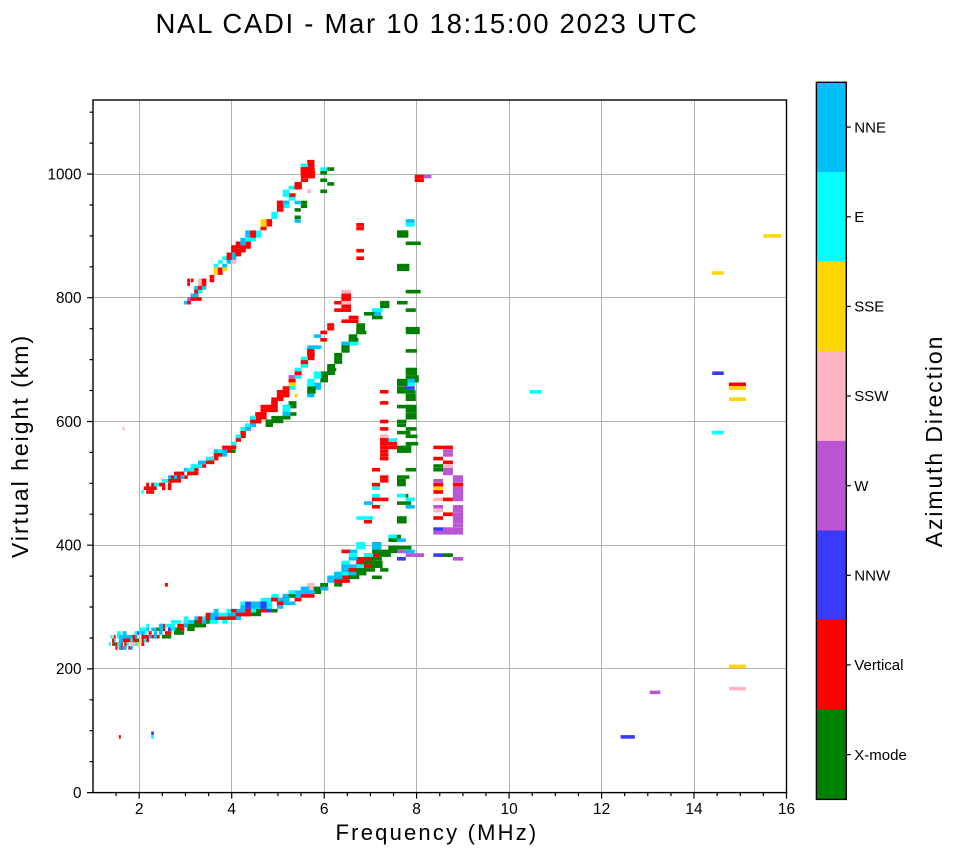  What do you see at coordinates (694, 809) in the screenshot?
I see `svg-text: 14` at bounding box center [694, 809].